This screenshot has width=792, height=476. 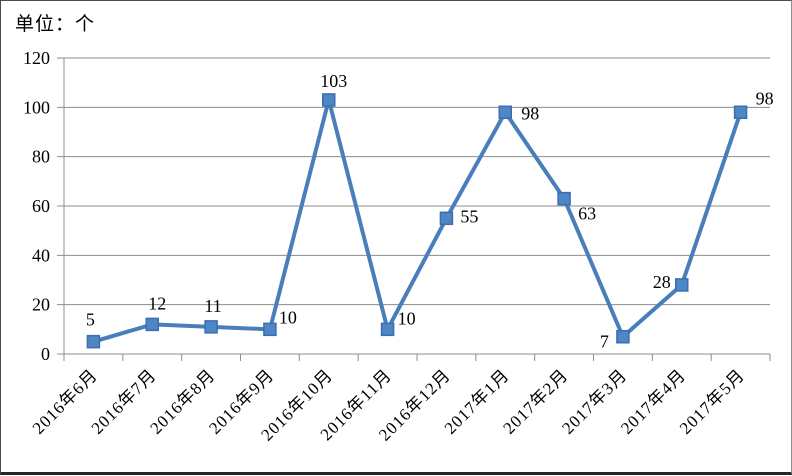 I want to click on data-label: 103, so click(x=333, y=81).